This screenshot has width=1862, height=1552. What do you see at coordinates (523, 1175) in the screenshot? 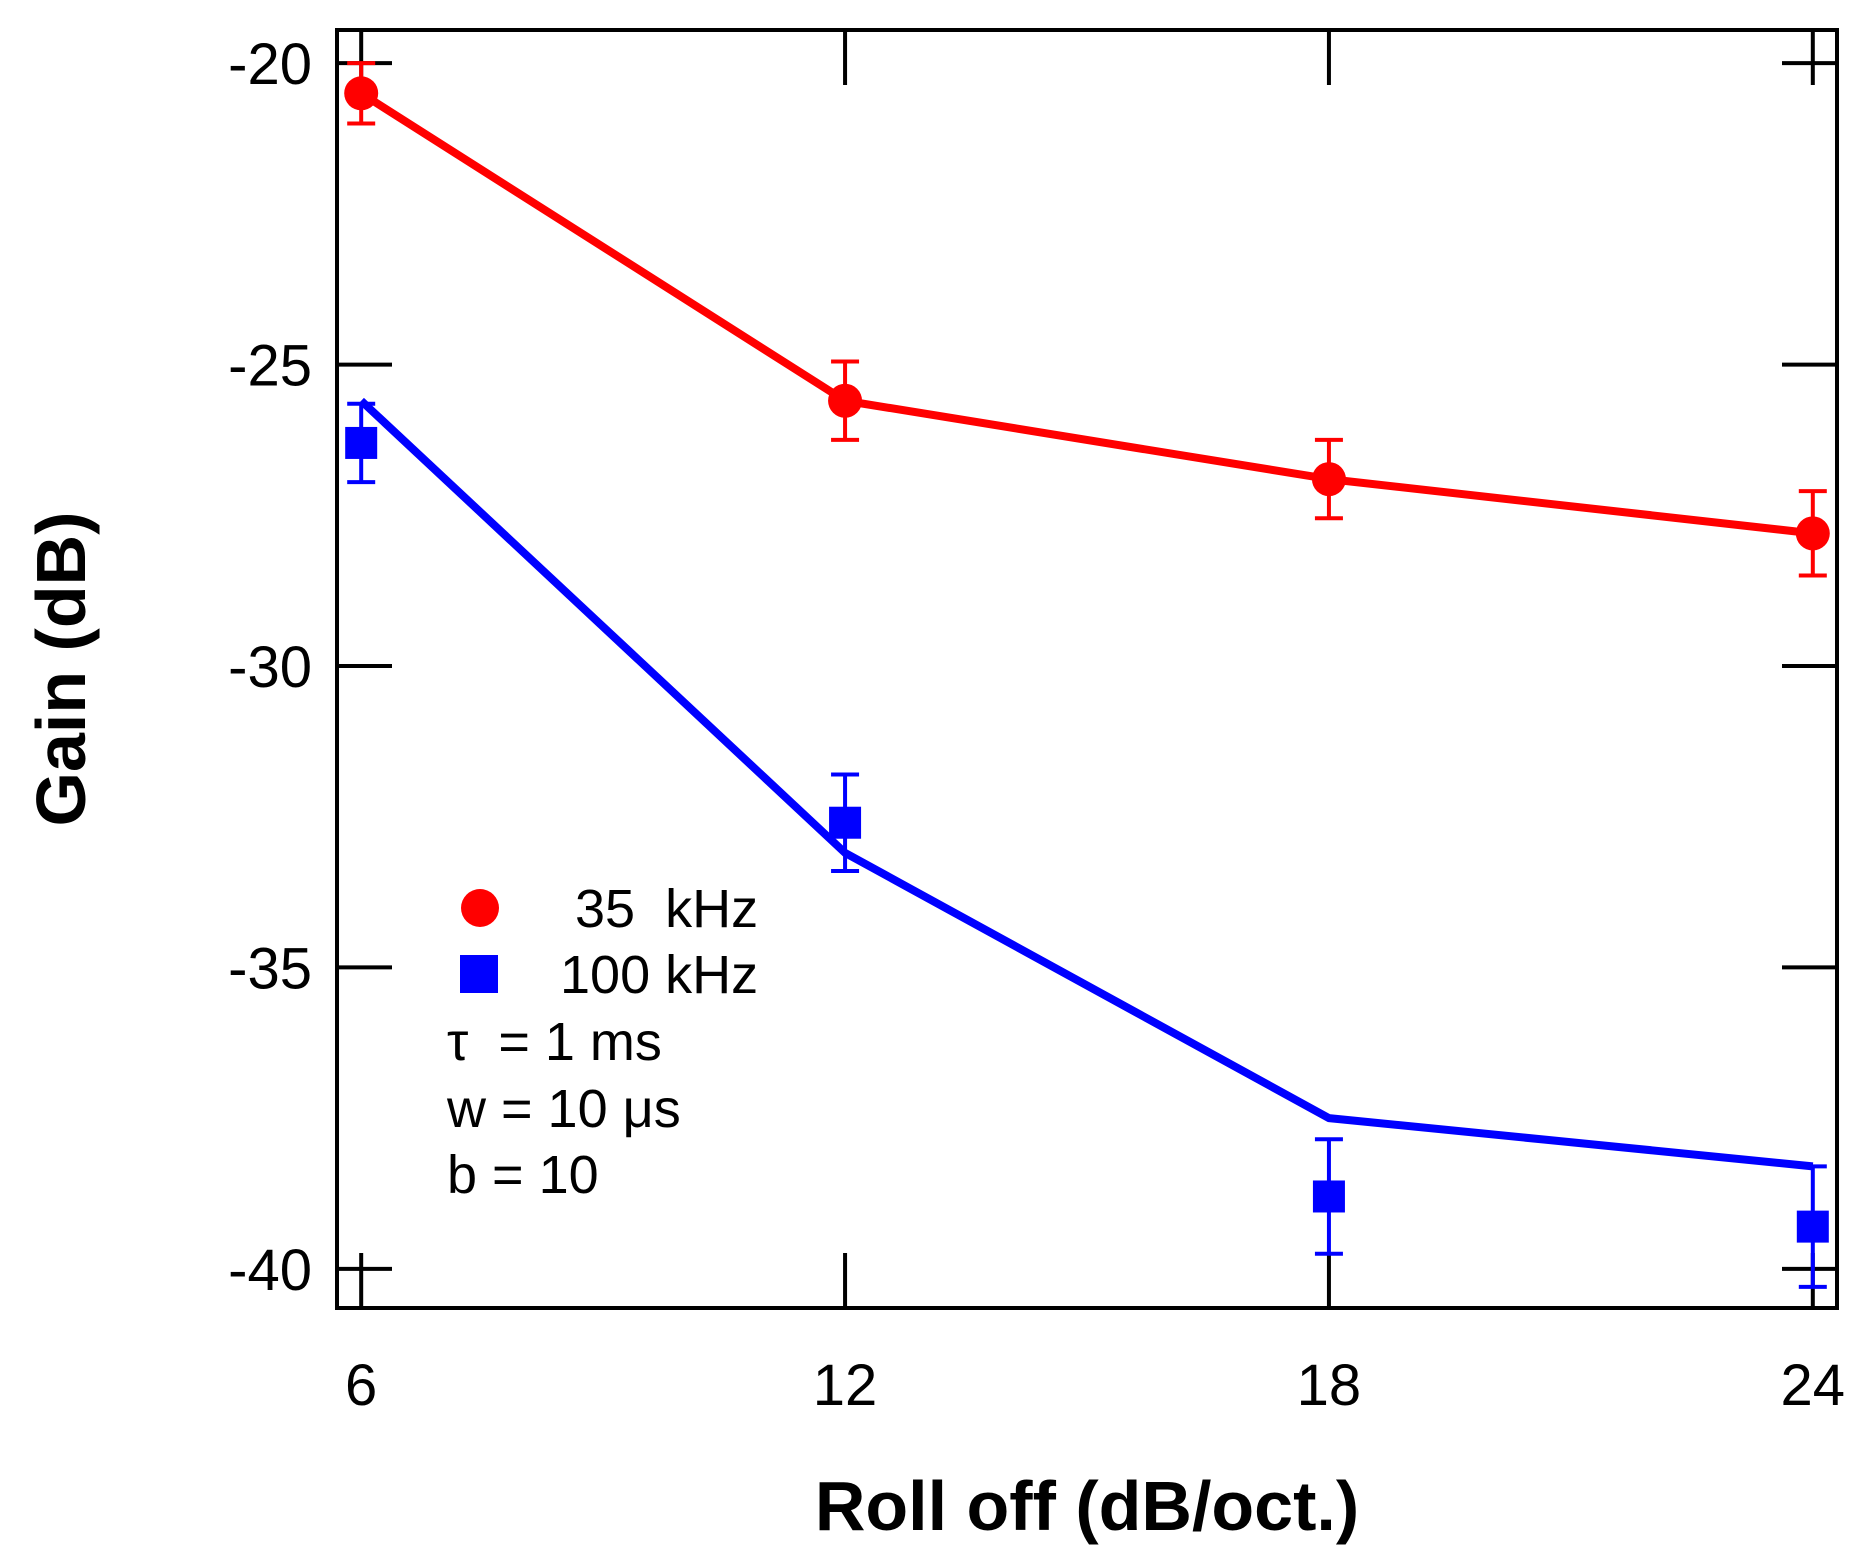
I see `annotation-b: b = 10` at bounding box center [523, 1175].